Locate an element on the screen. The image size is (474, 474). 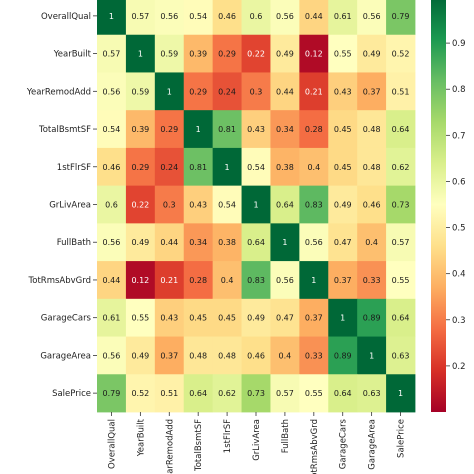
cell-value-label: 0.54 is located at coordinates (112, 129).